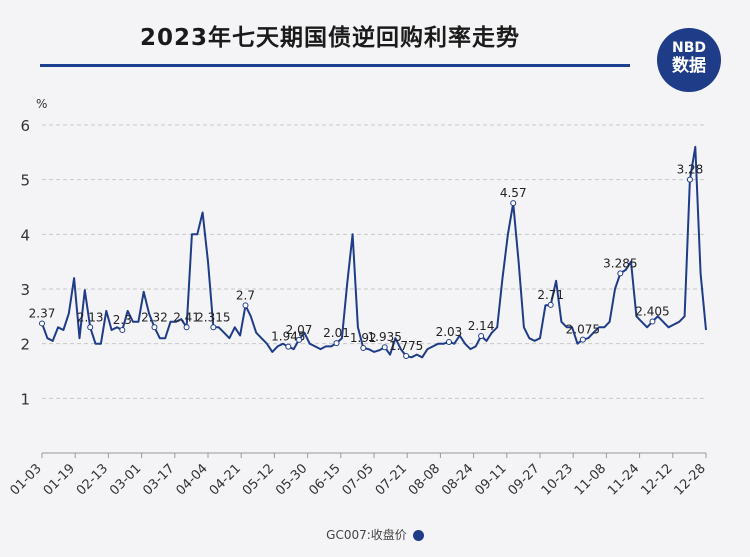  Describe the element at coordinates (41, 104) in the screenshot. I see `y-axis-unit: %` at that location.